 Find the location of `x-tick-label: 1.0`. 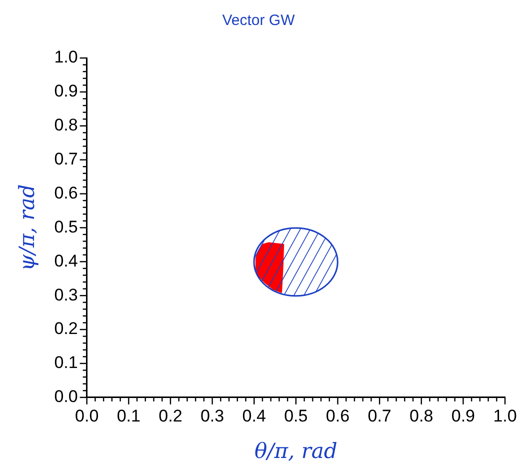

x-tick-label: 1.0 is located at coordinates (505, 416).